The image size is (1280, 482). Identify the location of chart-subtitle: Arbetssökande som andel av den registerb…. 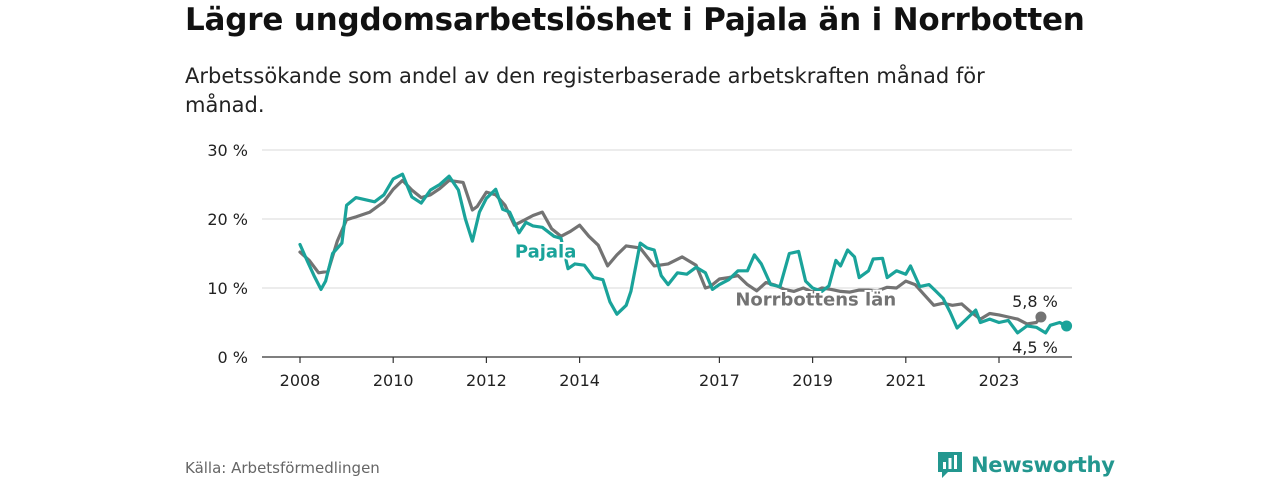
(585, 90).